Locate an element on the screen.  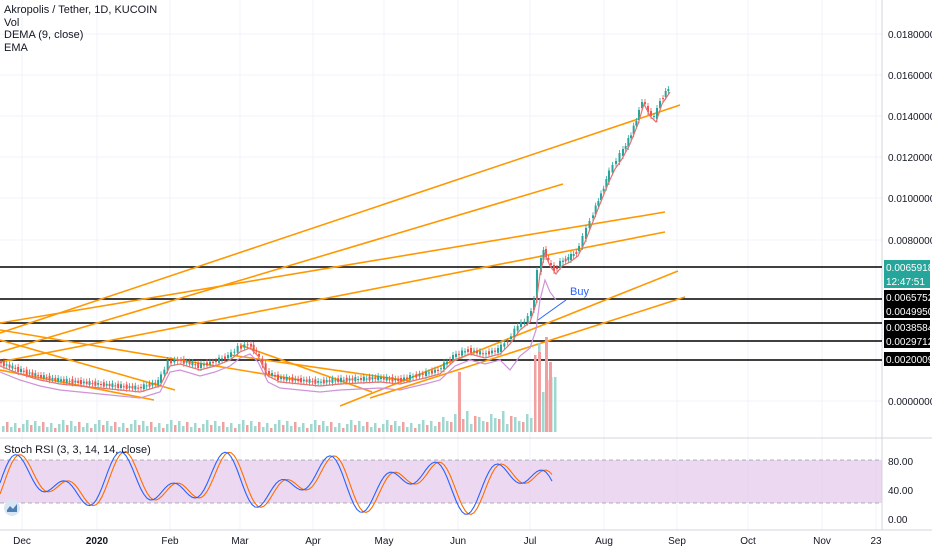
volume-legend: Vol is located at coordinates (12, 22).